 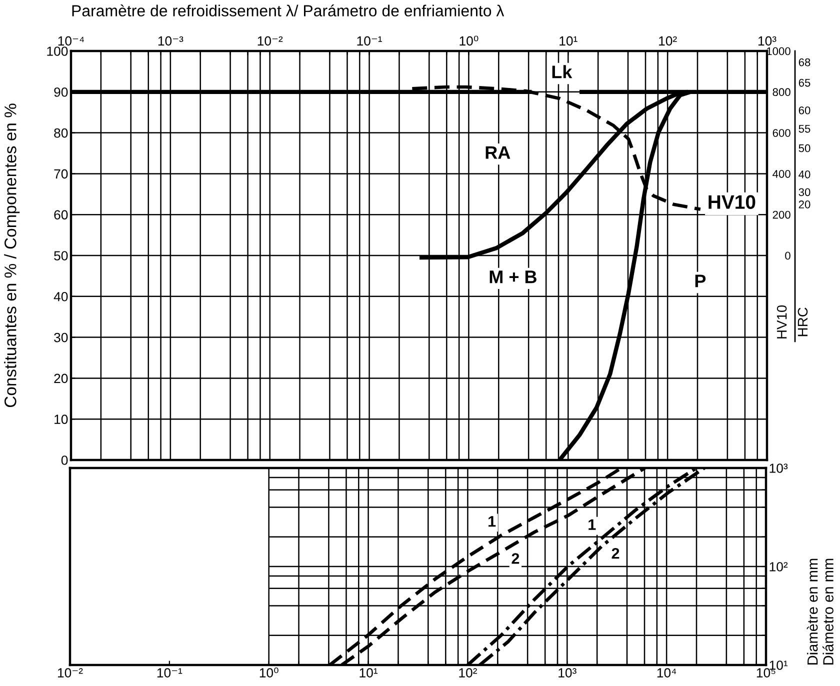 What do you see at coordinates (778, 51) in the screenshot?
I see `y2-tick-label: 1000` at bounding box center [778, 51].